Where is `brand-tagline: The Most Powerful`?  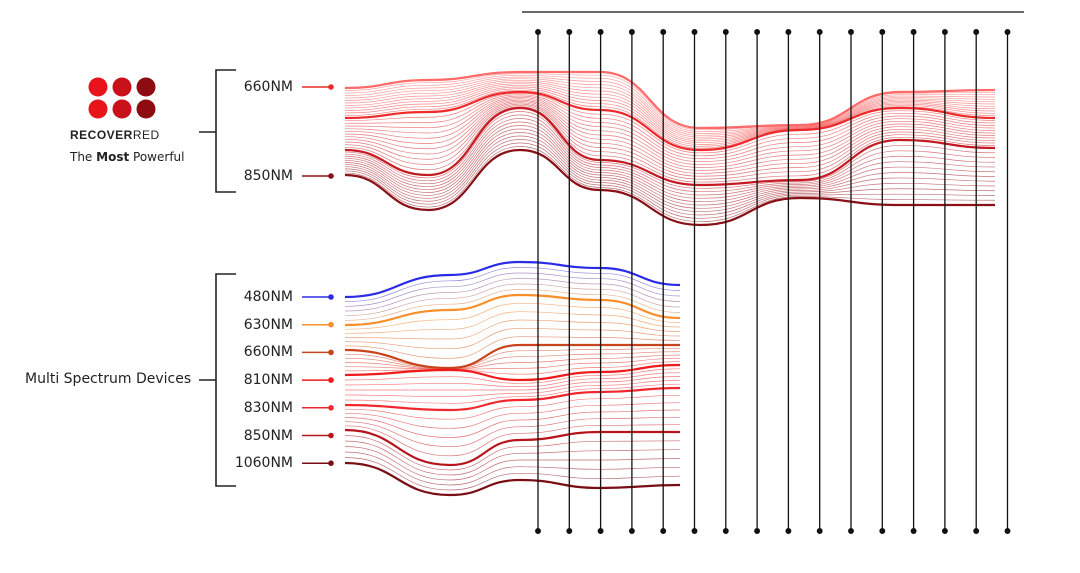
brand-tagline: The Most Powerful is located at coordinates (127, 157).